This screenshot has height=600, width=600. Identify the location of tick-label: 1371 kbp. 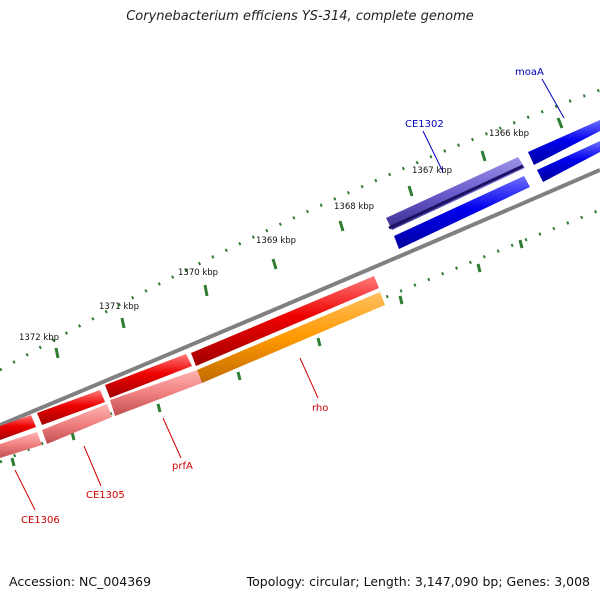
(119, 307).